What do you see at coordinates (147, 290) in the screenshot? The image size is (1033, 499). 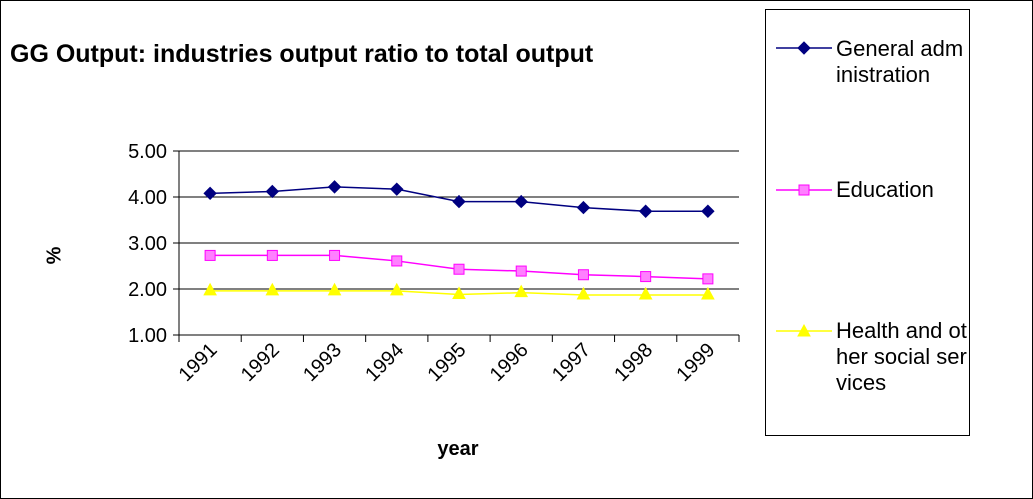 I see `y-tick-label: 2.00` at bounding box center [147, 290].